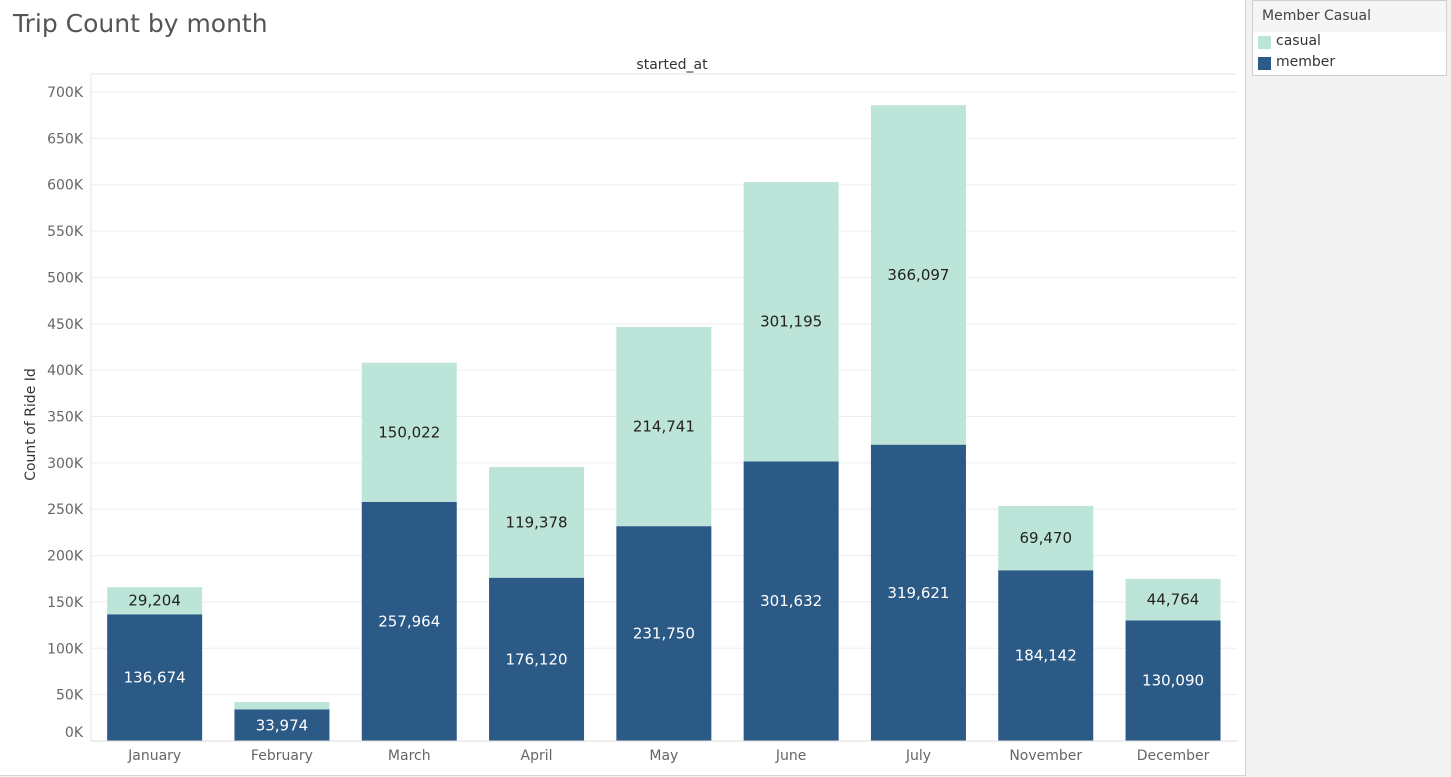 The width and height of the screenshot is (1451, 777). I want to click on bar-casual-december, so click(1173, 599).